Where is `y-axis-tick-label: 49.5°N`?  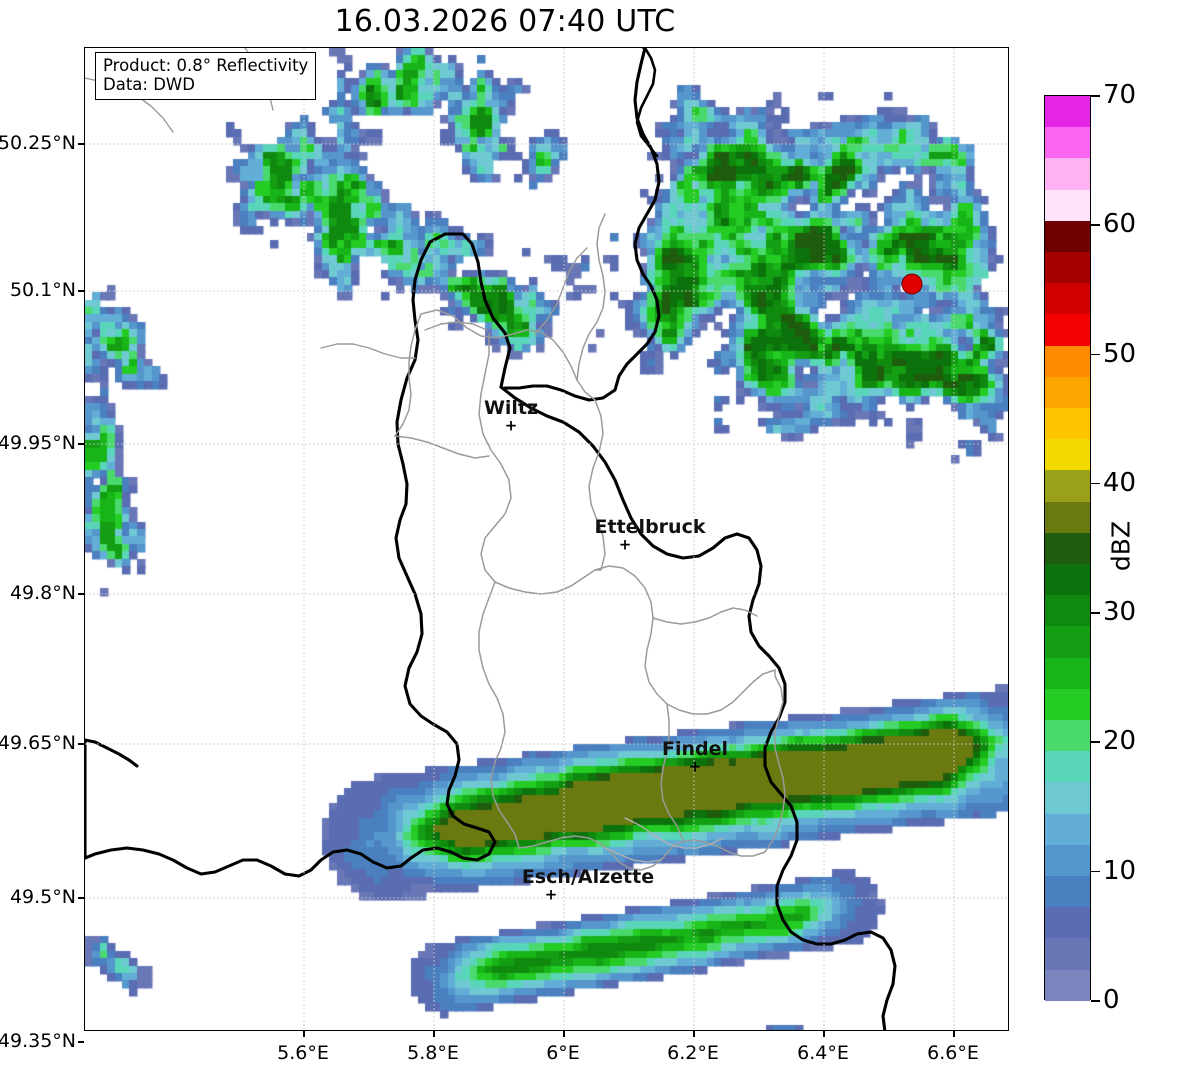 y-axis-tick-label: 49.5°N is located at coordinates (42, 897).